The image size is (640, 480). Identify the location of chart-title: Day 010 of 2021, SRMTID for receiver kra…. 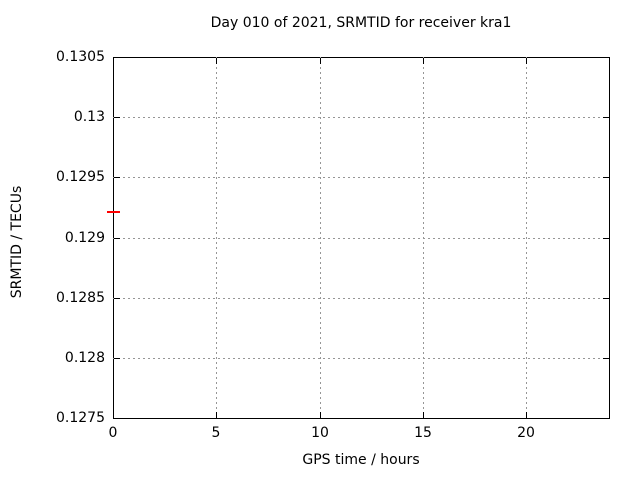
(361, 23).